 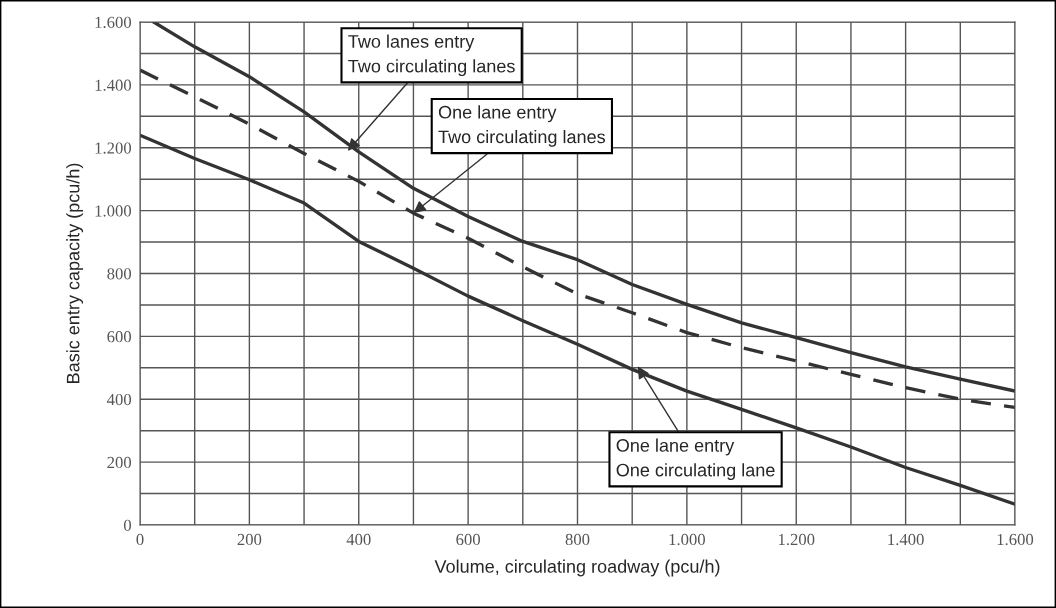 I want to click on annotation: One lane entry One circulating lane, so click(x=695, y=459).